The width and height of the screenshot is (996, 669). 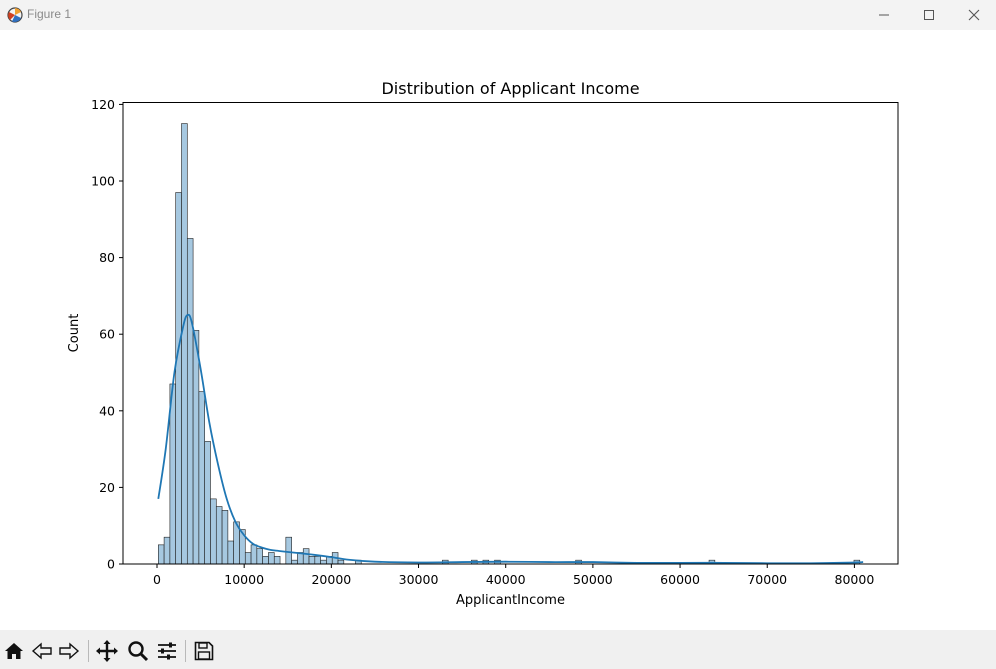 I want to click on x-tick-label: 70000, so click(x=767, y=579).